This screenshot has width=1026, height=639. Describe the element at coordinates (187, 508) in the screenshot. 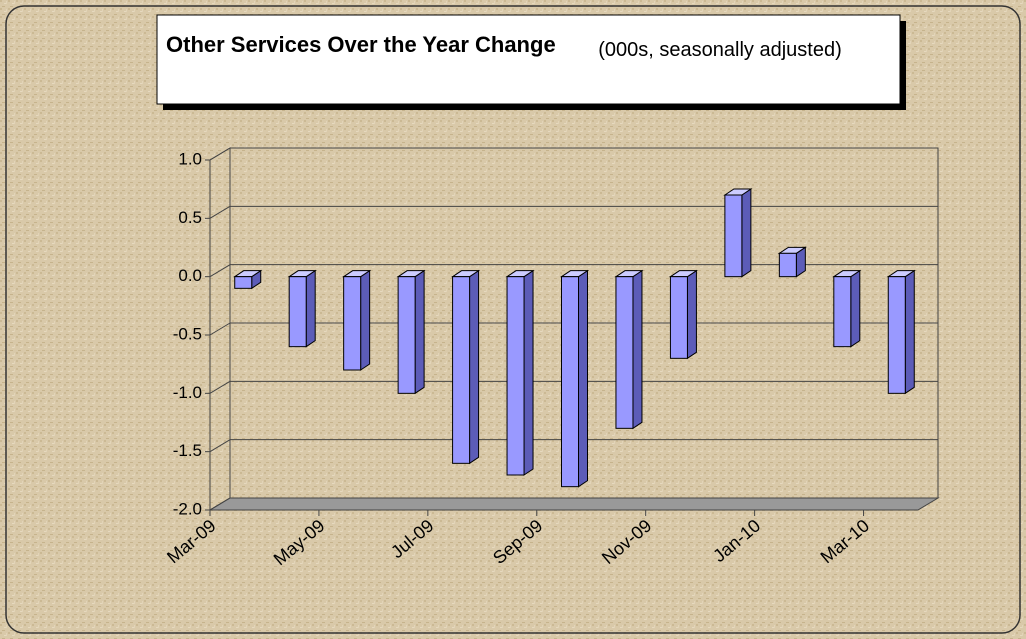

I see `y-tick-label: -2.0` at that location.